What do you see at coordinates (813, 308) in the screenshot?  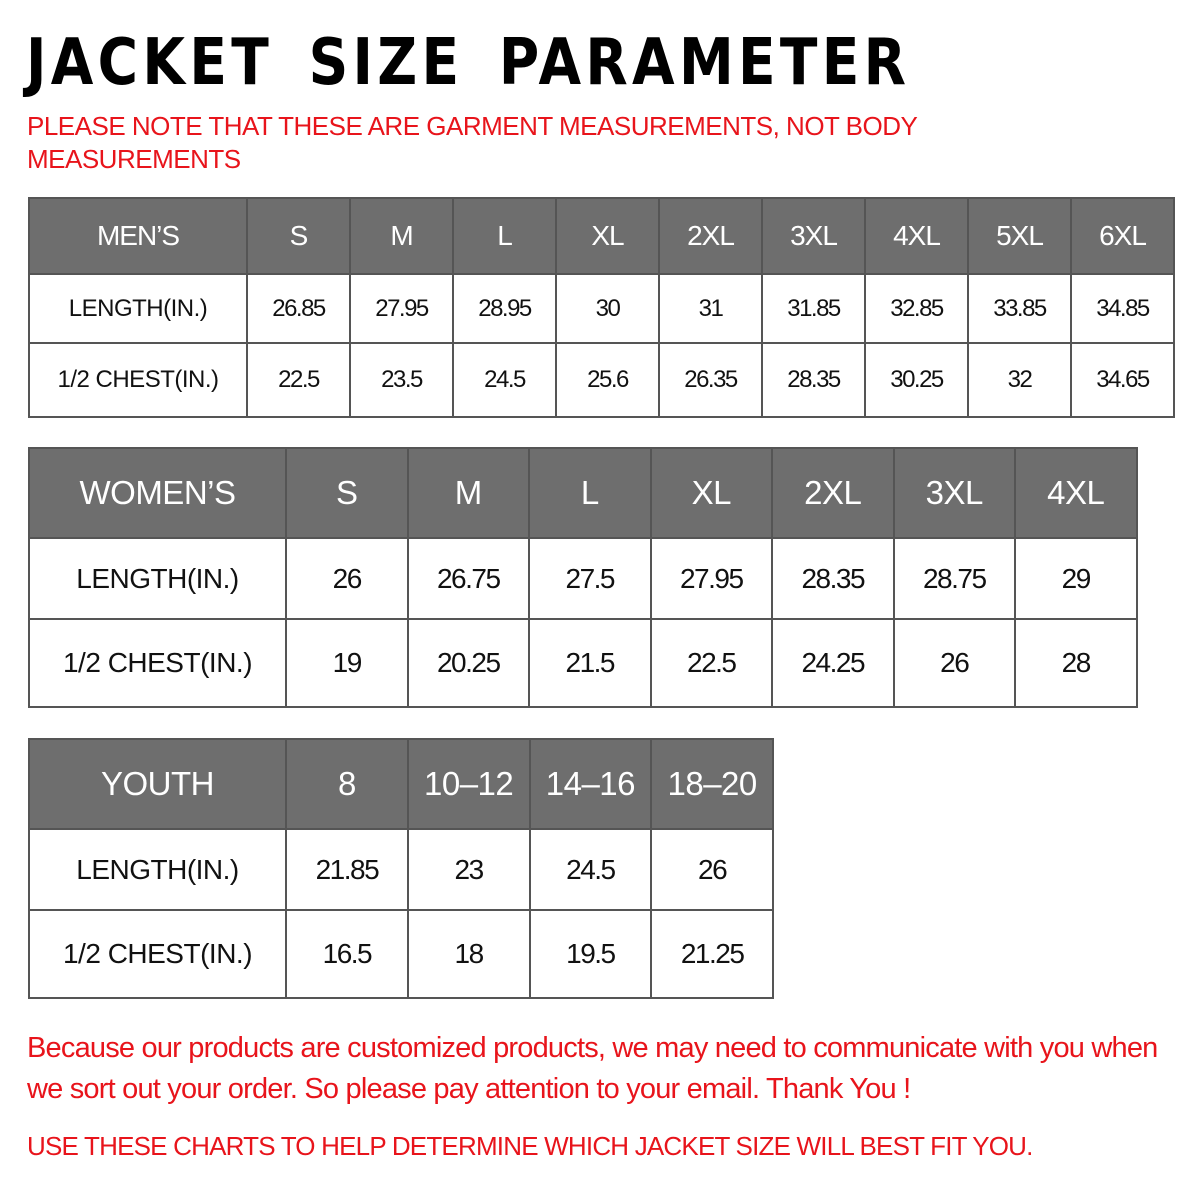 I see `measurement-cell: 31.85` at bounding box center [813, 308].